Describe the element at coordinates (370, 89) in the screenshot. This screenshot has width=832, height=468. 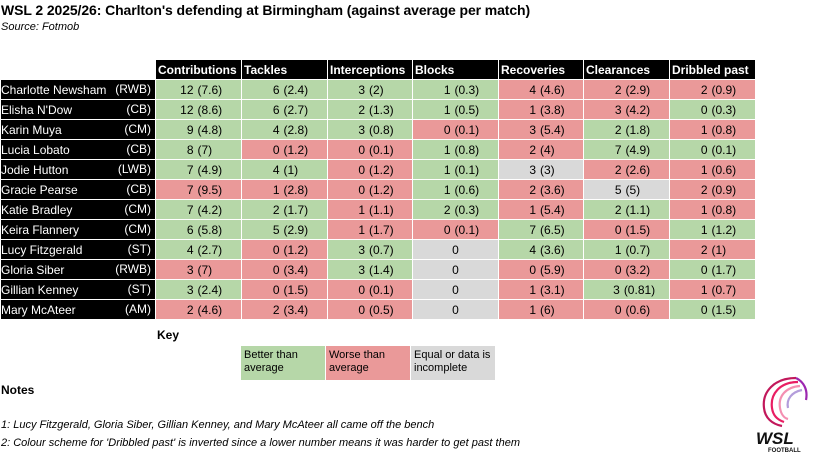
I see `stat-cell: 3 (2)` at that location.